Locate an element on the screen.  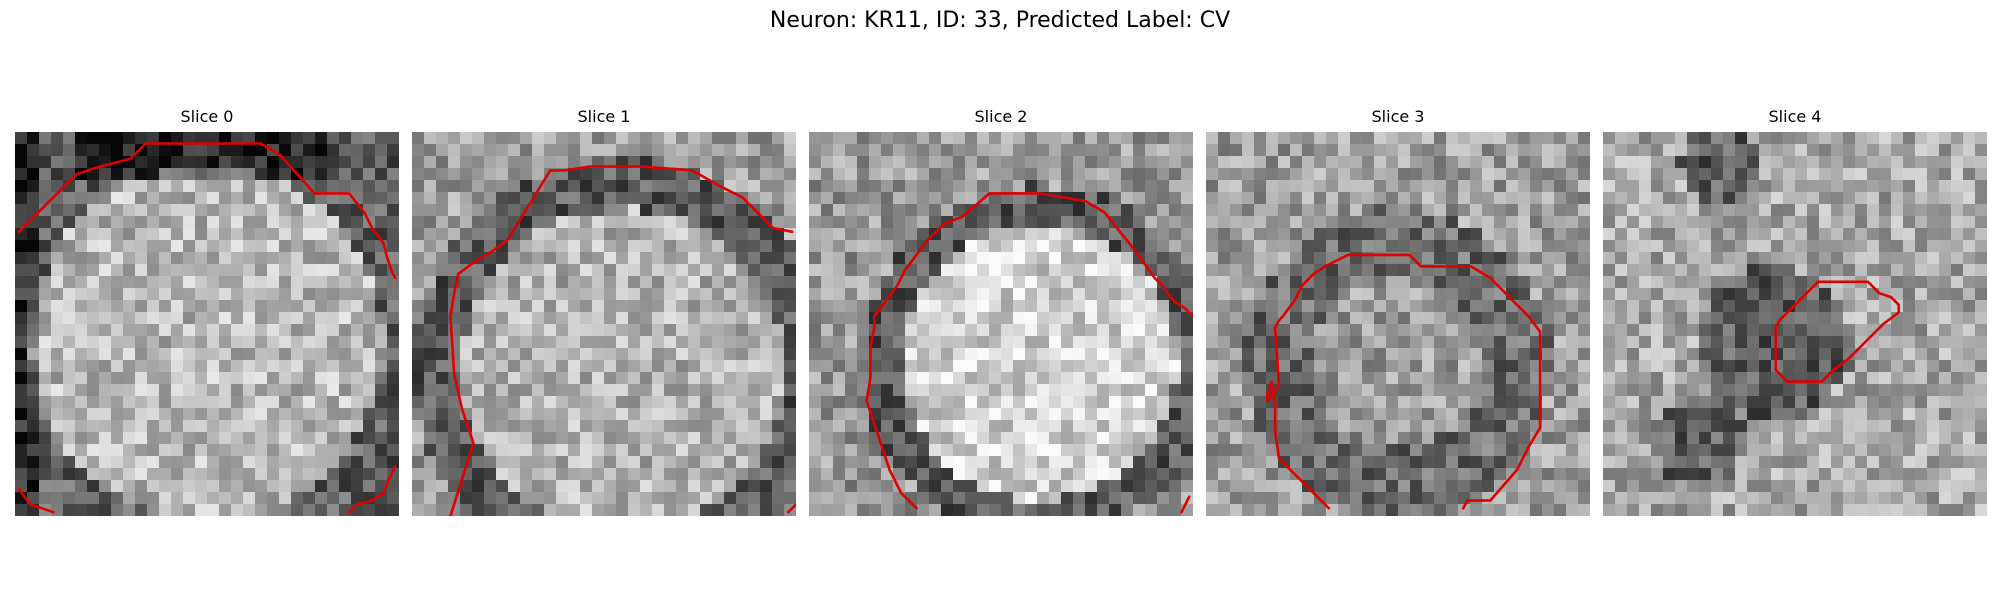
slice-title: Slice 3 is located at coordinates (1398, 116).